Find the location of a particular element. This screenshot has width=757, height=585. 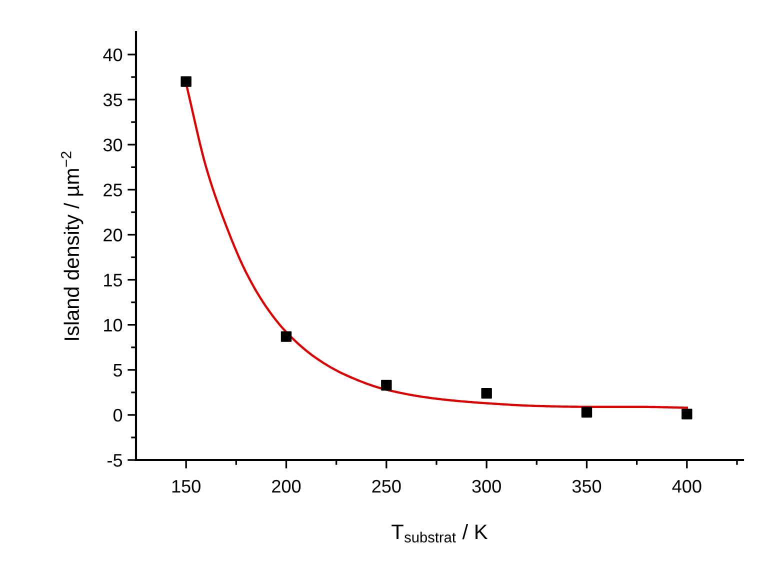

y-tick-label: 15 is located at coordinates (113, 280).